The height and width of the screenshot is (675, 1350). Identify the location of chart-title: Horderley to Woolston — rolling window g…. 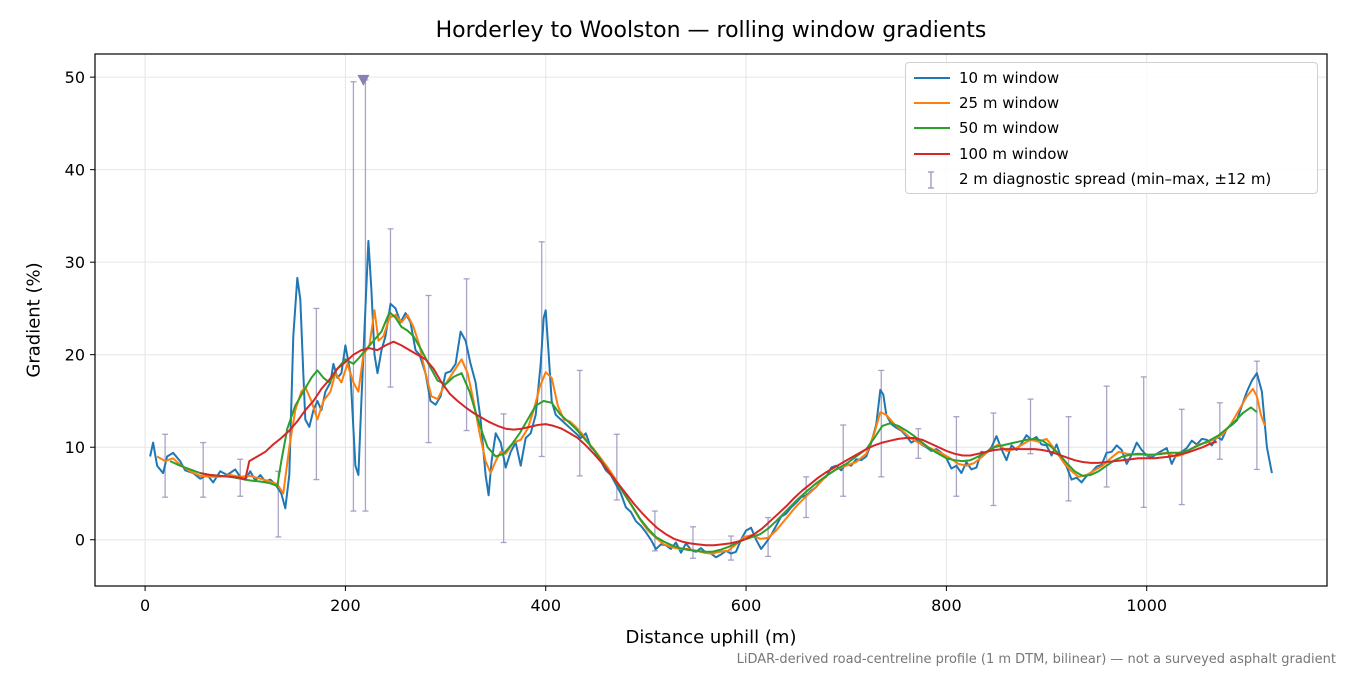
(711, 30).